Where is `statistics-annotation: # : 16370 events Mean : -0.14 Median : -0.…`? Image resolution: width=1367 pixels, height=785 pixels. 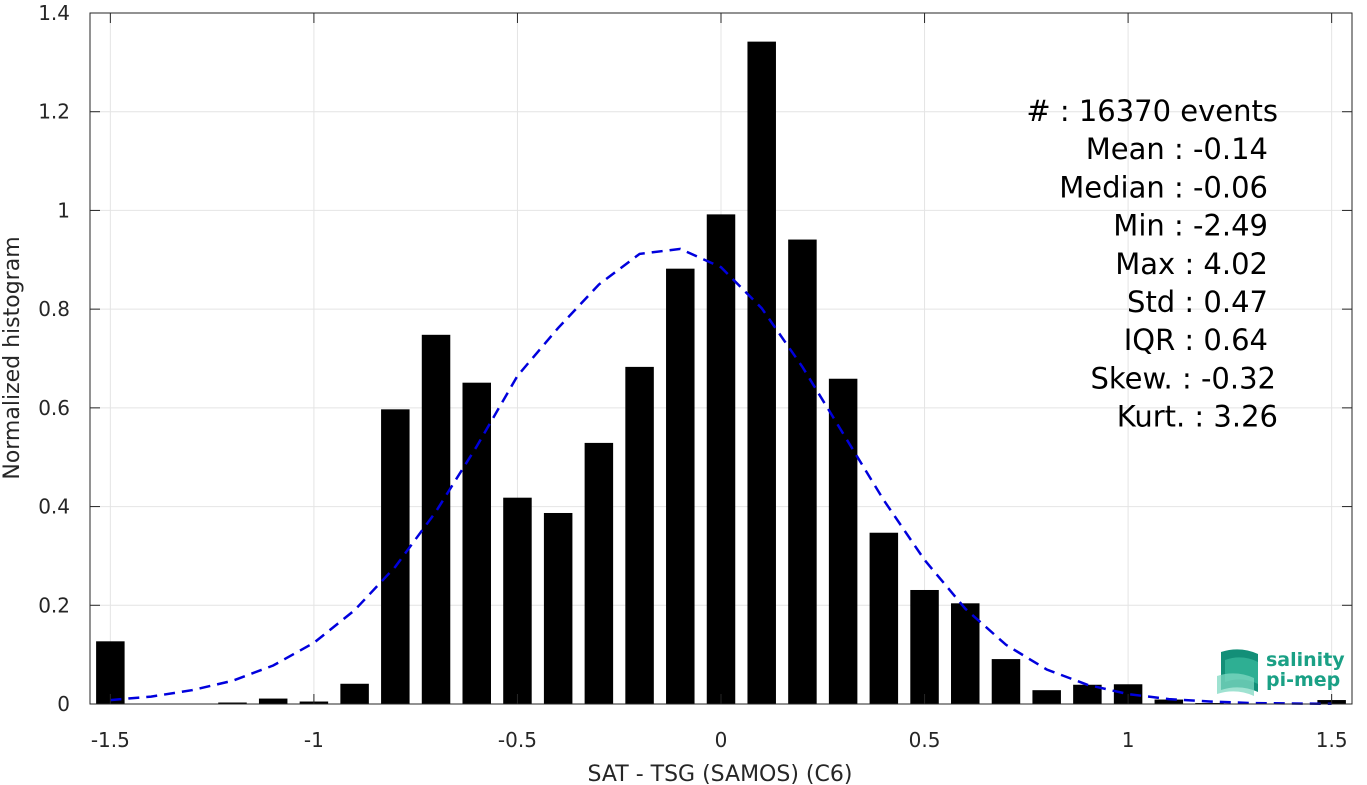 statistics-annotation: # : 16370 events Mean : -0.14 Median : -0.… is located at coordinates (1152, 264).